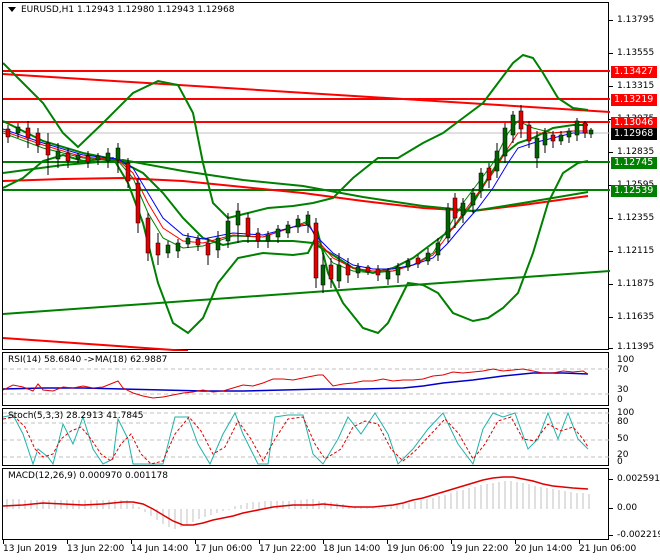  What do you see at coordinates (96, 549) in the screenshot?
I see `time-label: 13 Jun 22:00` at bounding box center [96, 549].